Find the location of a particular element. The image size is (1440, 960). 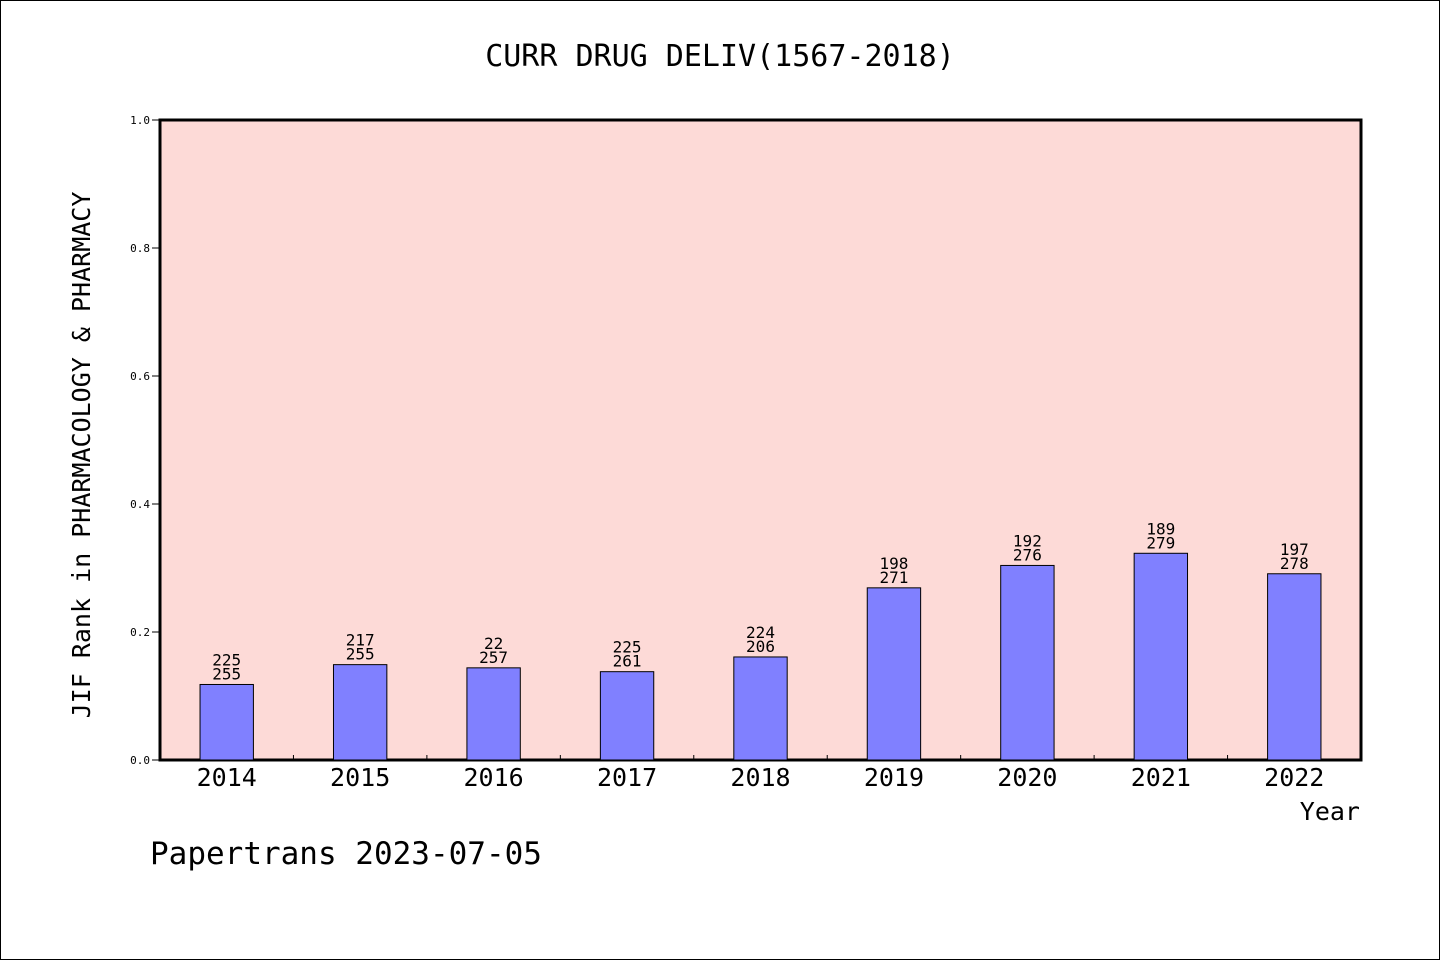

bar-rank-label: 197 is located at coordinates (1294, 549).